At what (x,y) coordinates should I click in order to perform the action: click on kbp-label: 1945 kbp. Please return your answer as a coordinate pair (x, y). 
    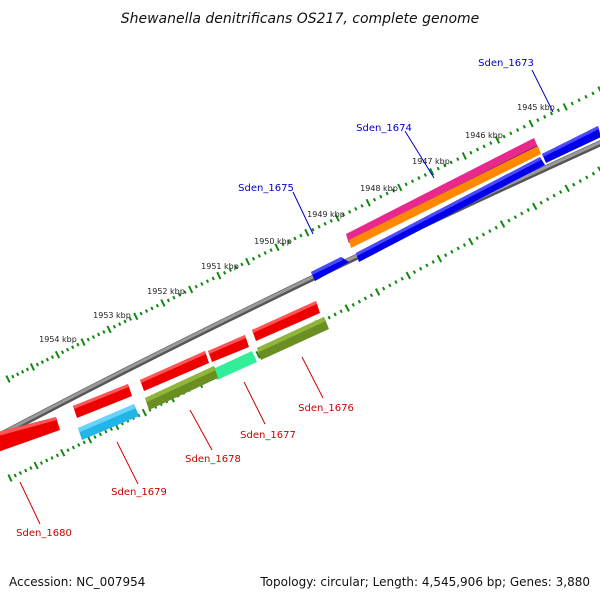
    Looking at the image, I should click on (536, 107).